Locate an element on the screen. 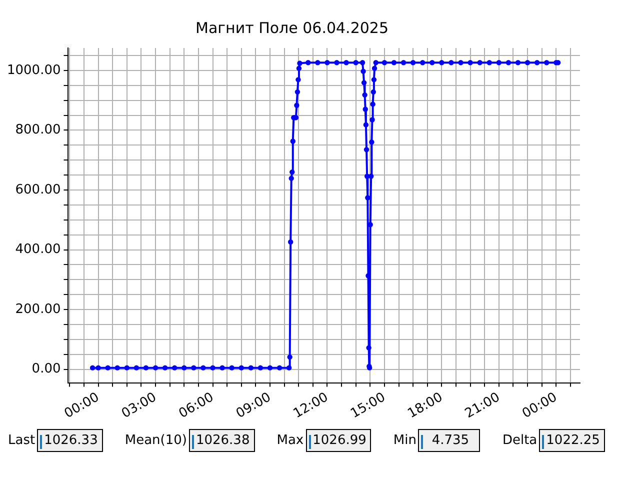 The width and height of the screenshot is (640, 480). text: Last is located at coordinates (22, 440).